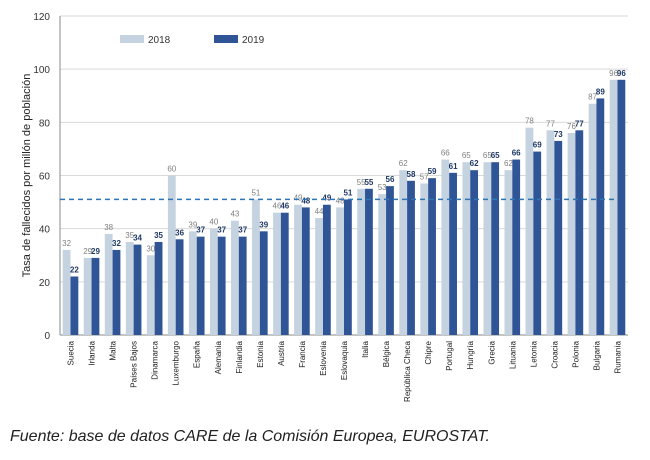  I want to click on data-label-2019: 34, so click(137, 238).